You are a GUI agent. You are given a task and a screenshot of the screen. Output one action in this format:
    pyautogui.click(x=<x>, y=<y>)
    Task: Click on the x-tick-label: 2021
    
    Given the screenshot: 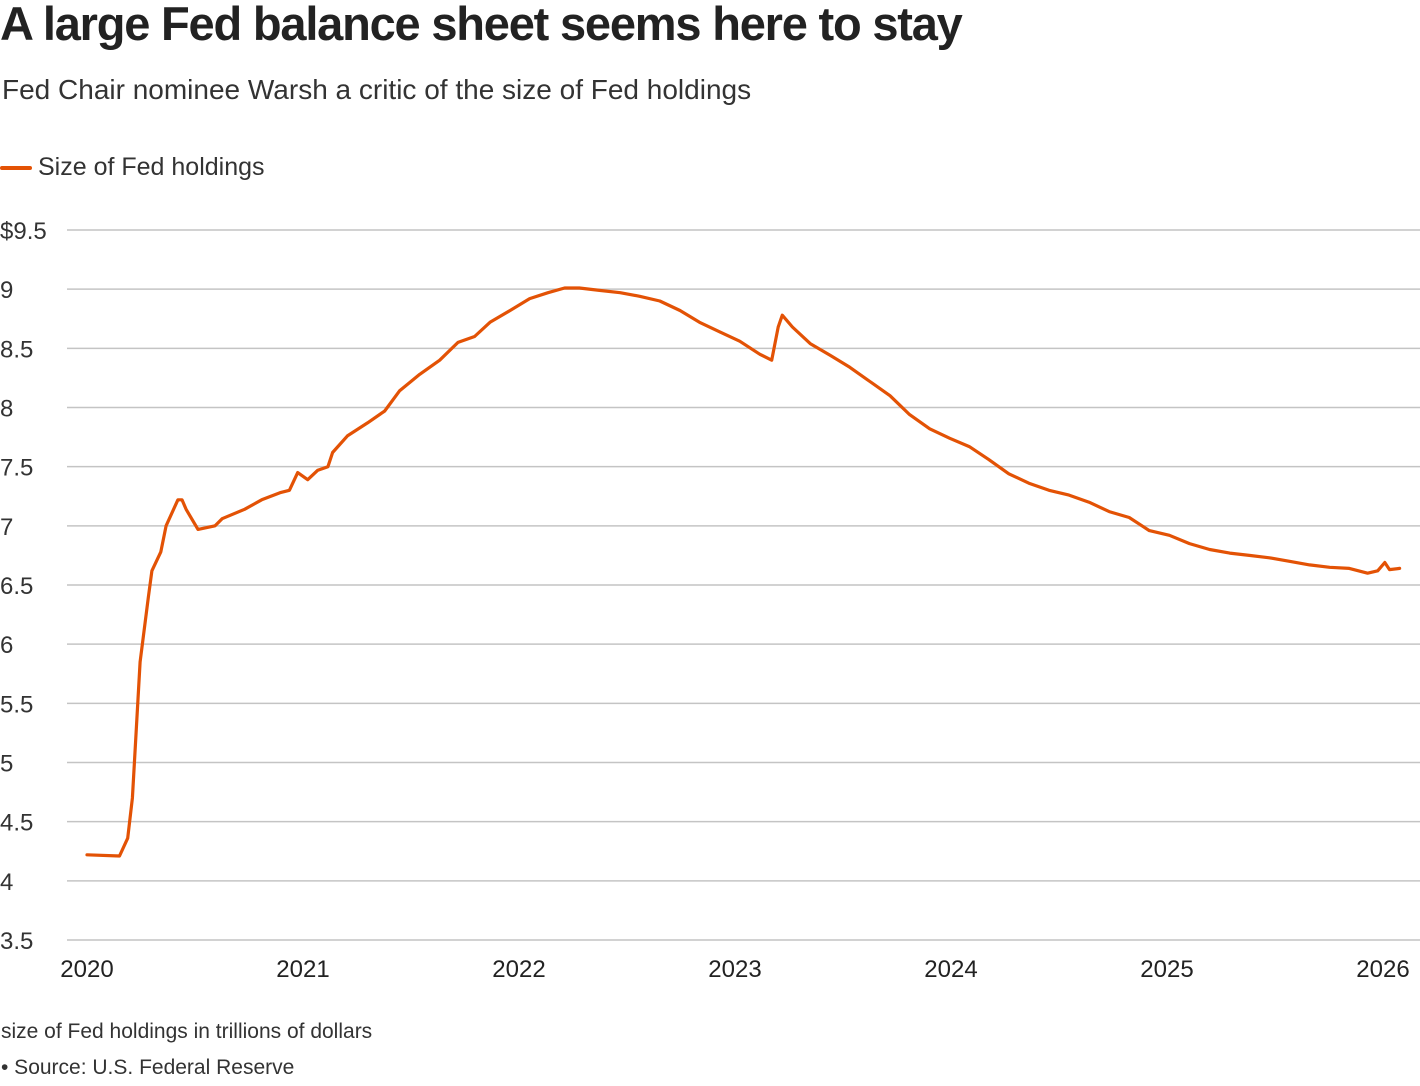 What is the action you would take?
    pyautogui.click(x=302, y=969)
    